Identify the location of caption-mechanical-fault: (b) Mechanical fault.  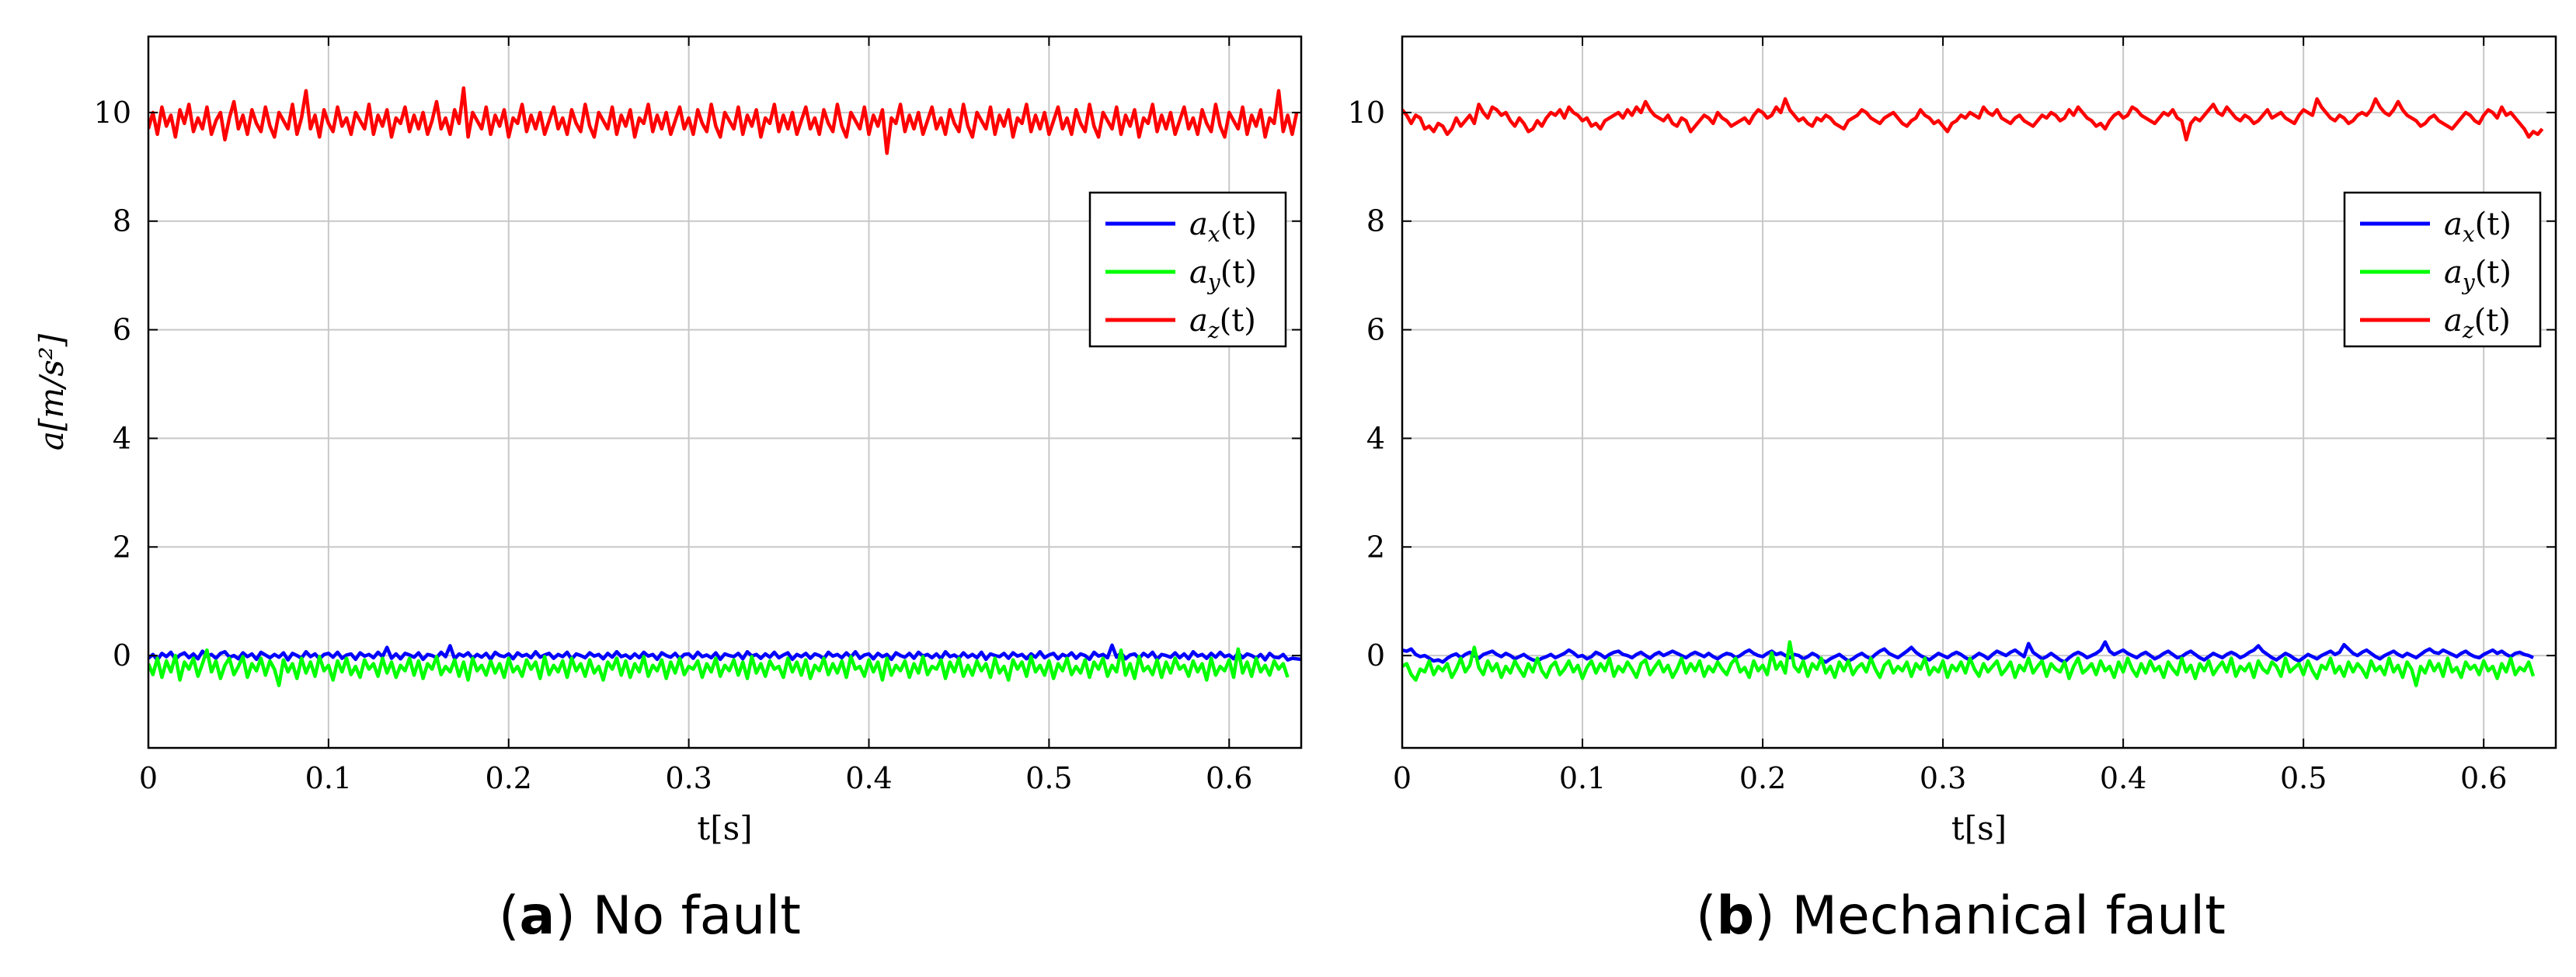
(1961, 916).